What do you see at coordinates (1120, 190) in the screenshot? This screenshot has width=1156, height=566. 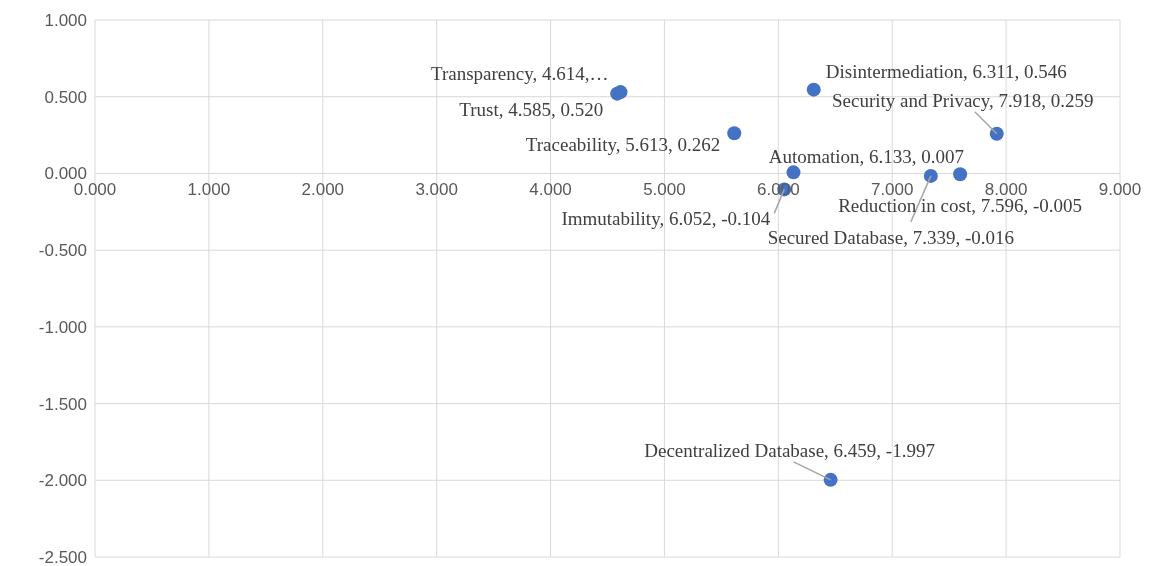 I see `x-tick-label: 9.000` at bounding box center [1120, 190].